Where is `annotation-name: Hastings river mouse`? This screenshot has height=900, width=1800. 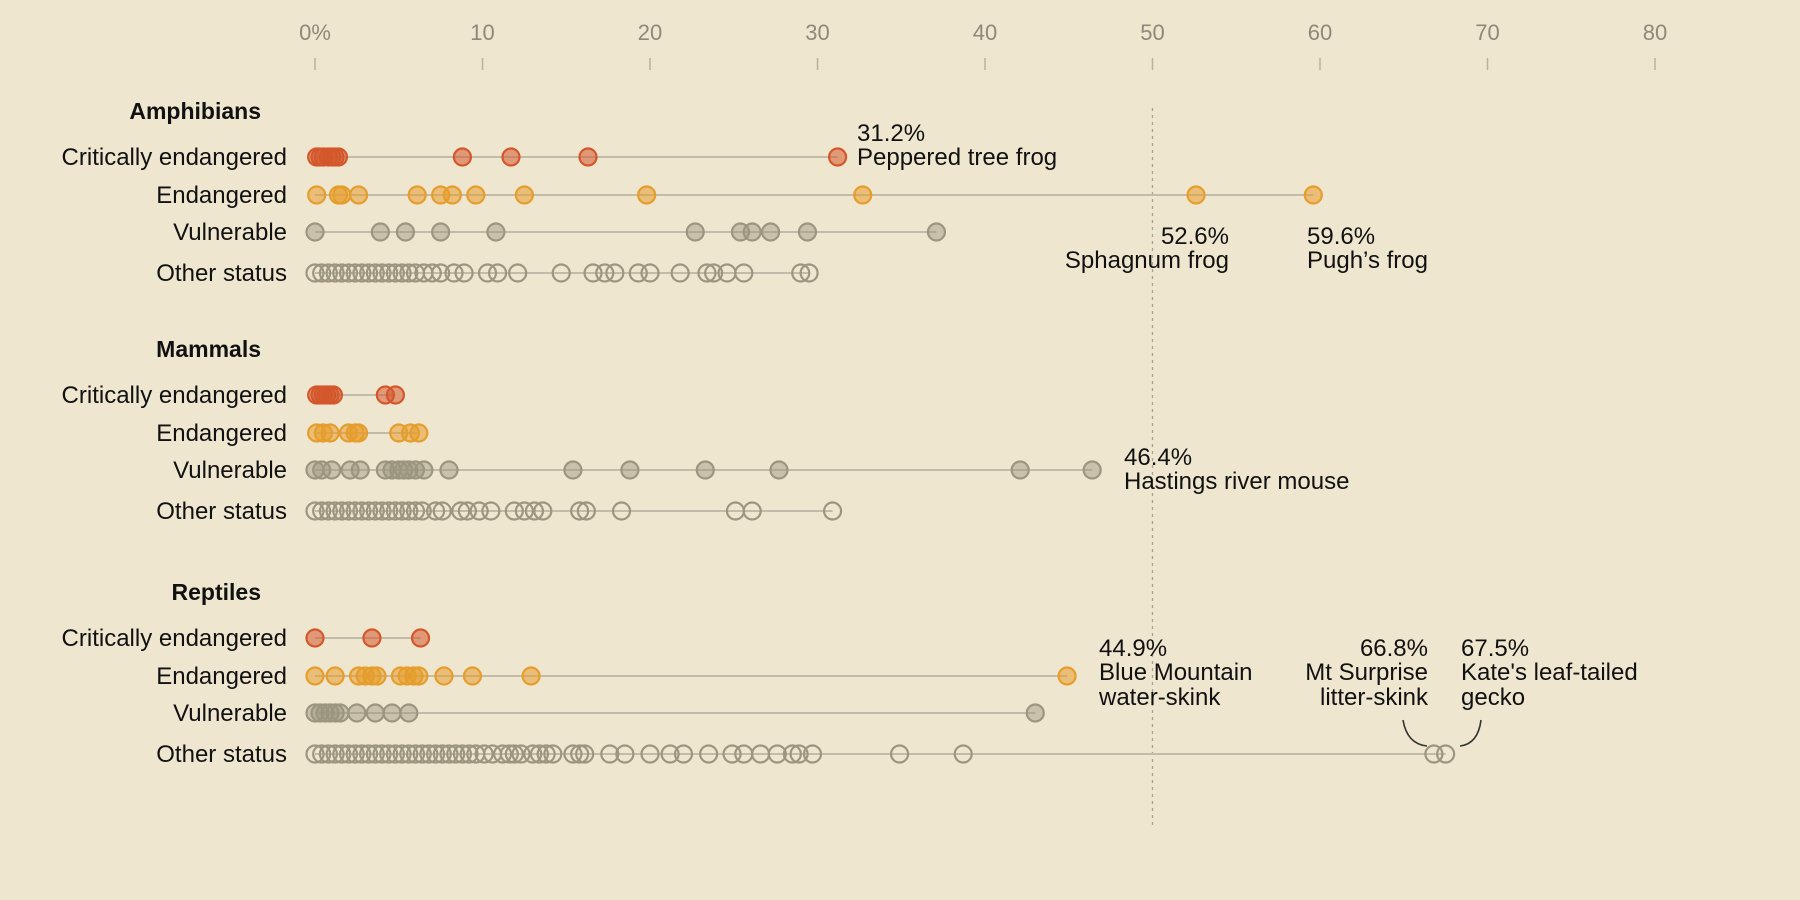 annotation-name: Hastings river mouse is located at coordinates (1236, 481).